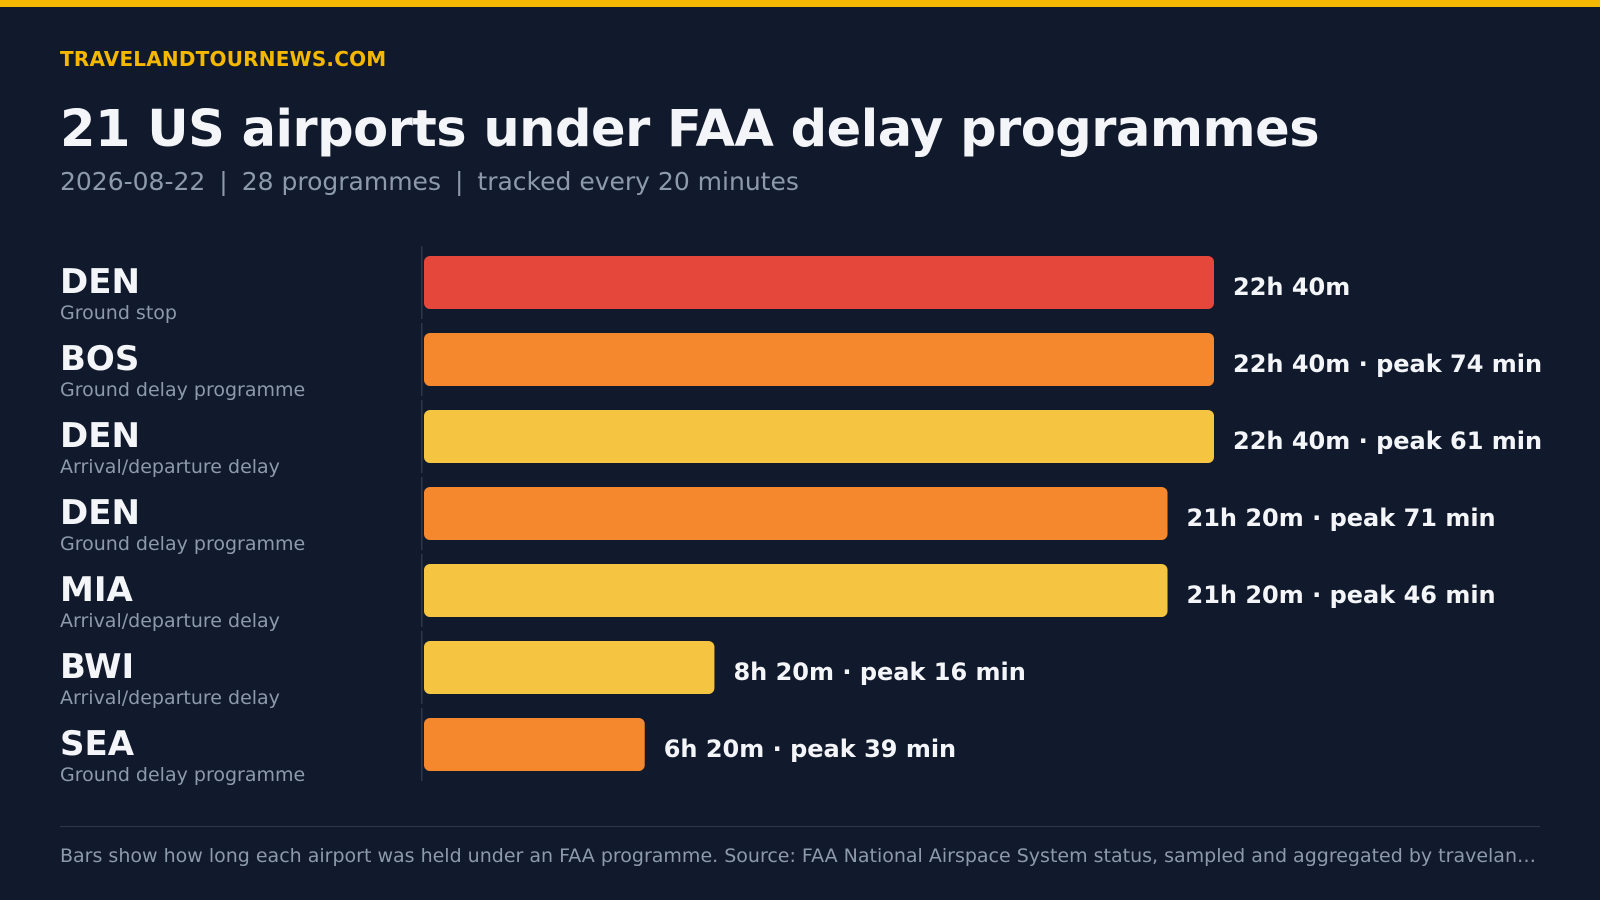 This screenshot has height=900, width=1600. Describe the element at coordinates (930, 672) in the screenshot. I see `peak-value: · peak 16 min` at that location.